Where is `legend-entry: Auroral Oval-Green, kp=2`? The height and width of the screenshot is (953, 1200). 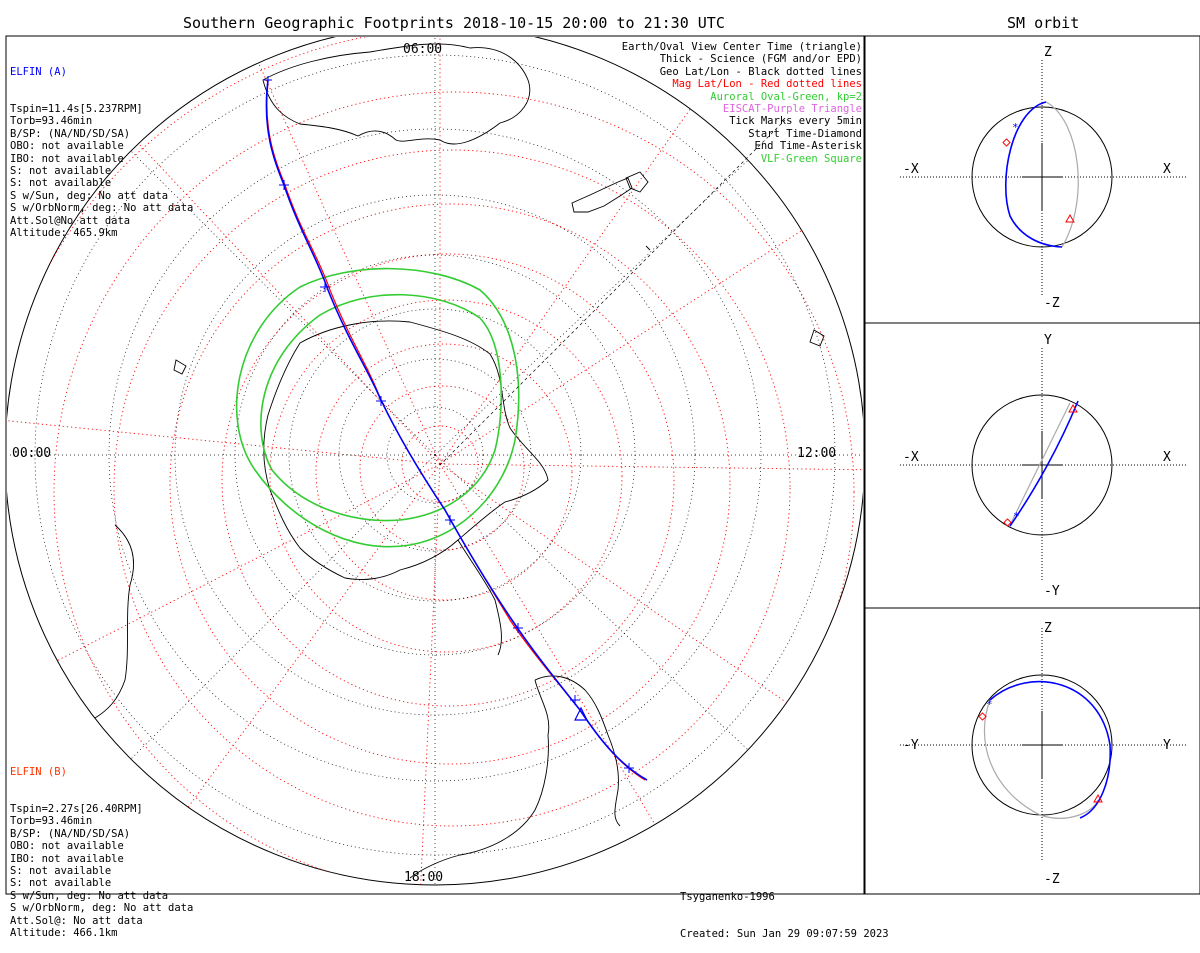 legend-entry: Auroral Oval-Green, kp=2 is located at coordinates (786, 96).